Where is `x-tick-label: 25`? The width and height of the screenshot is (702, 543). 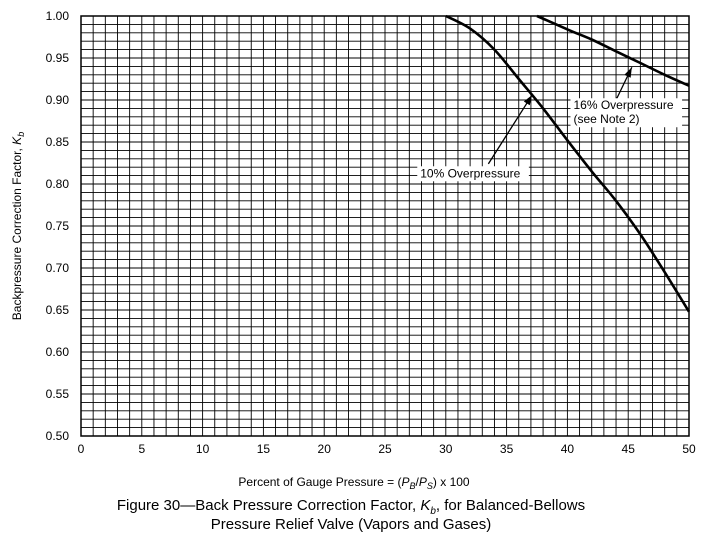
x-tick-label: 25 is located at coordinates (385, 449).